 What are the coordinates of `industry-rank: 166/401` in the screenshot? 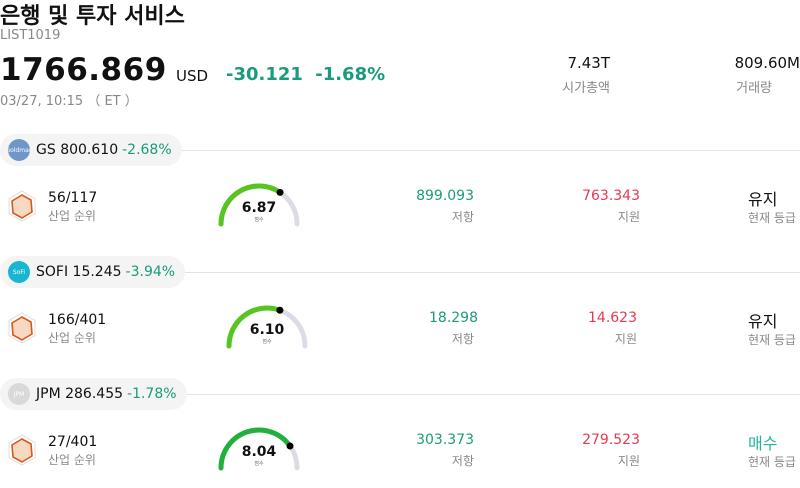 It's located at (77, 320).